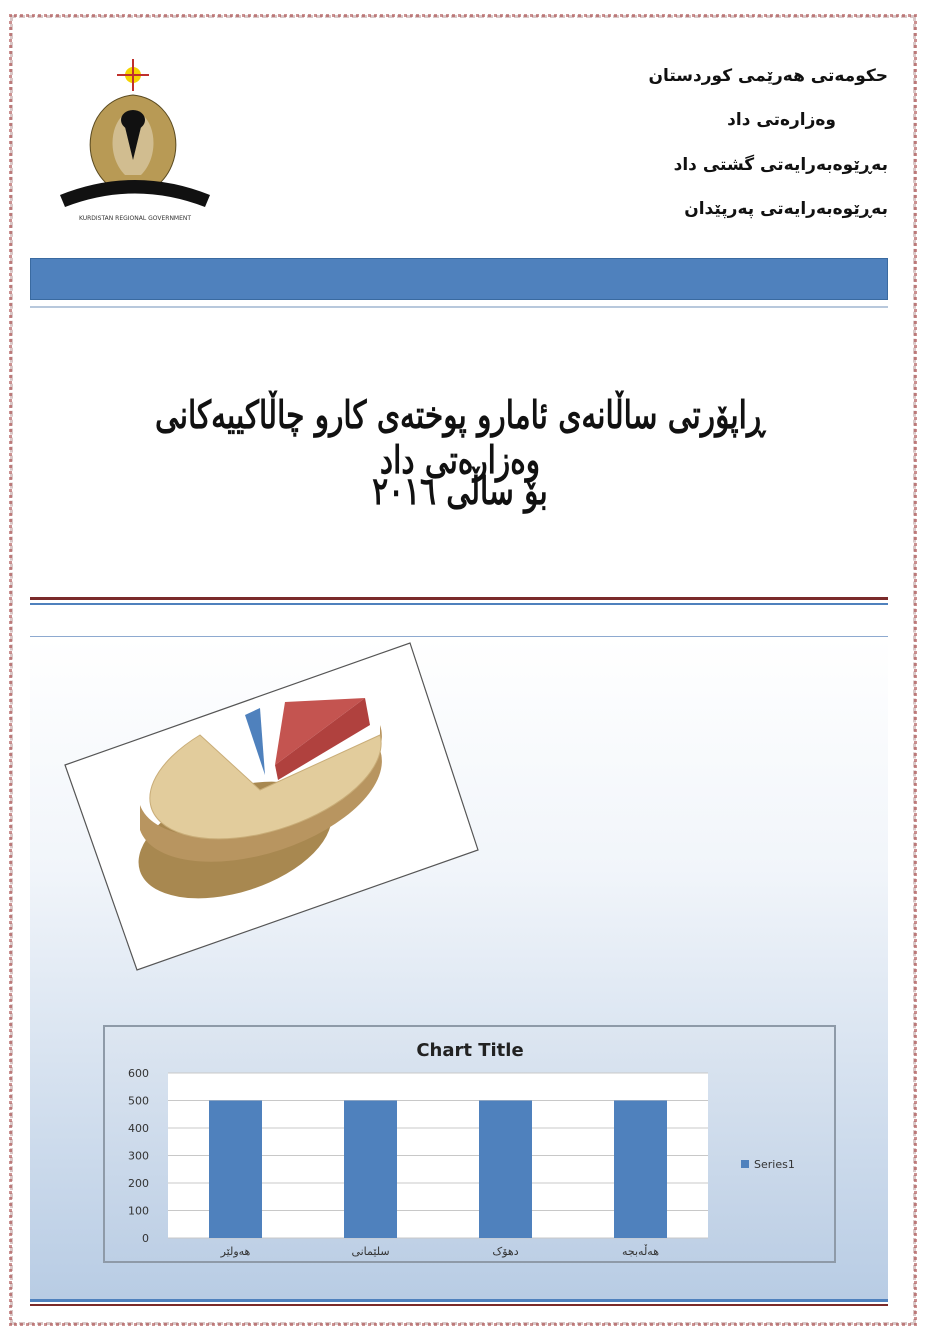 Image resolution: width=936 pixels, height=1337 pixels. Describe the element at coordinates (774, 1164) in the screenshot. I see `legend-label: Series1` at that location.